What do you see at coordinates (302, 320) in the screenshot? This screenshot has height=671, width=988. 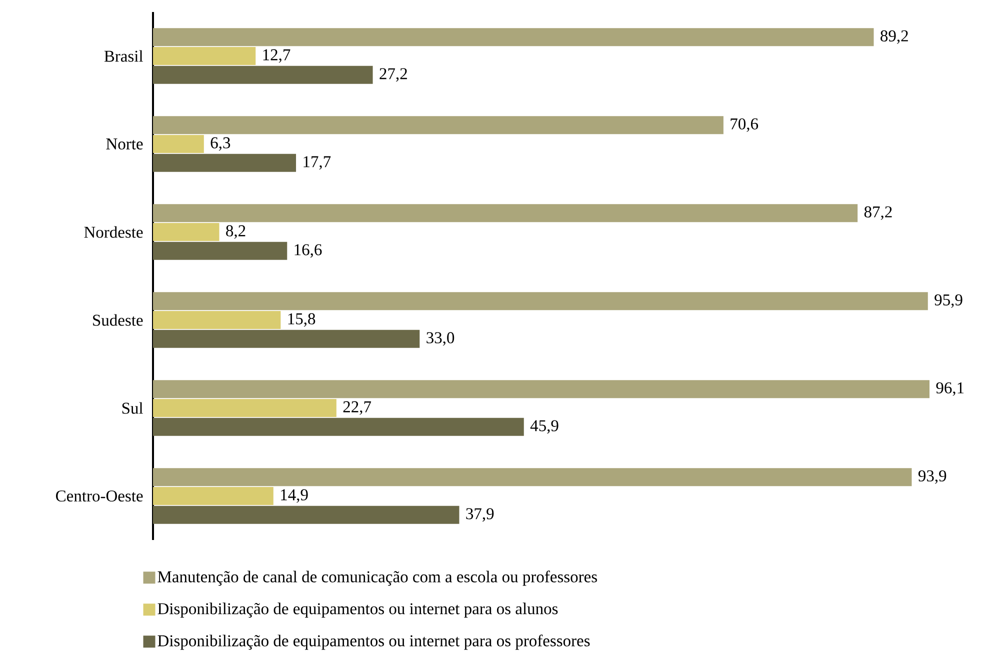 I see `data-label: 15,8` at bounding box center [302, 320].